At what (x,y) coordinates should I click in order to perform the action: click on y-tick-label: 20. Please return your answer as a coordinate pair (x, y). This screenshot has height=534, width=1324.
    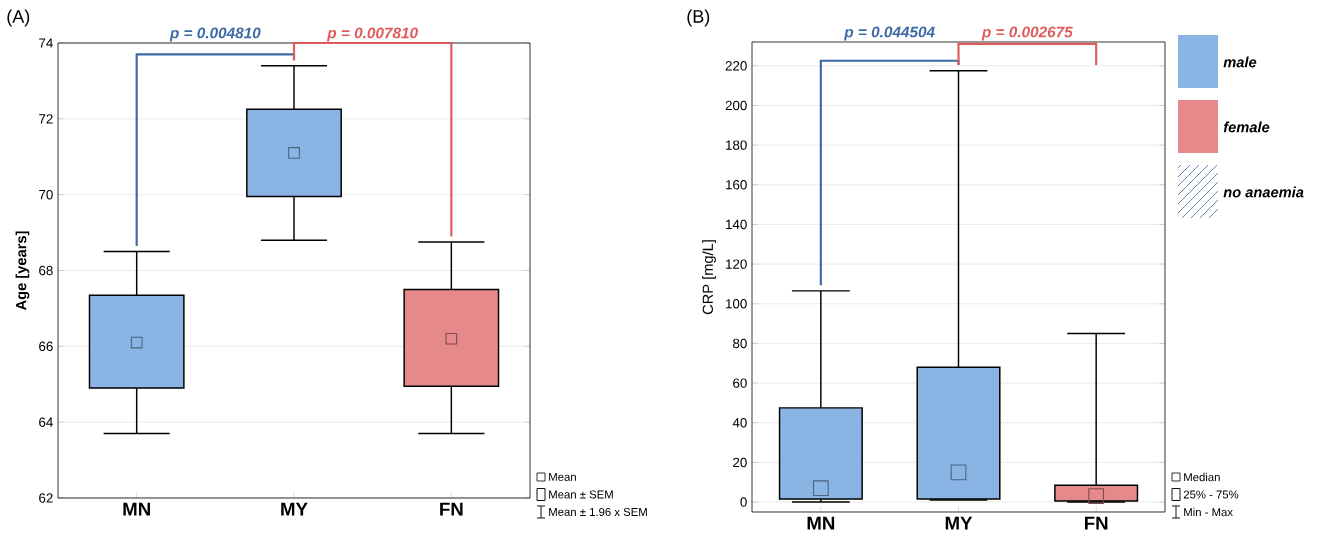
    Looking at the image, I should click on (740, 462).